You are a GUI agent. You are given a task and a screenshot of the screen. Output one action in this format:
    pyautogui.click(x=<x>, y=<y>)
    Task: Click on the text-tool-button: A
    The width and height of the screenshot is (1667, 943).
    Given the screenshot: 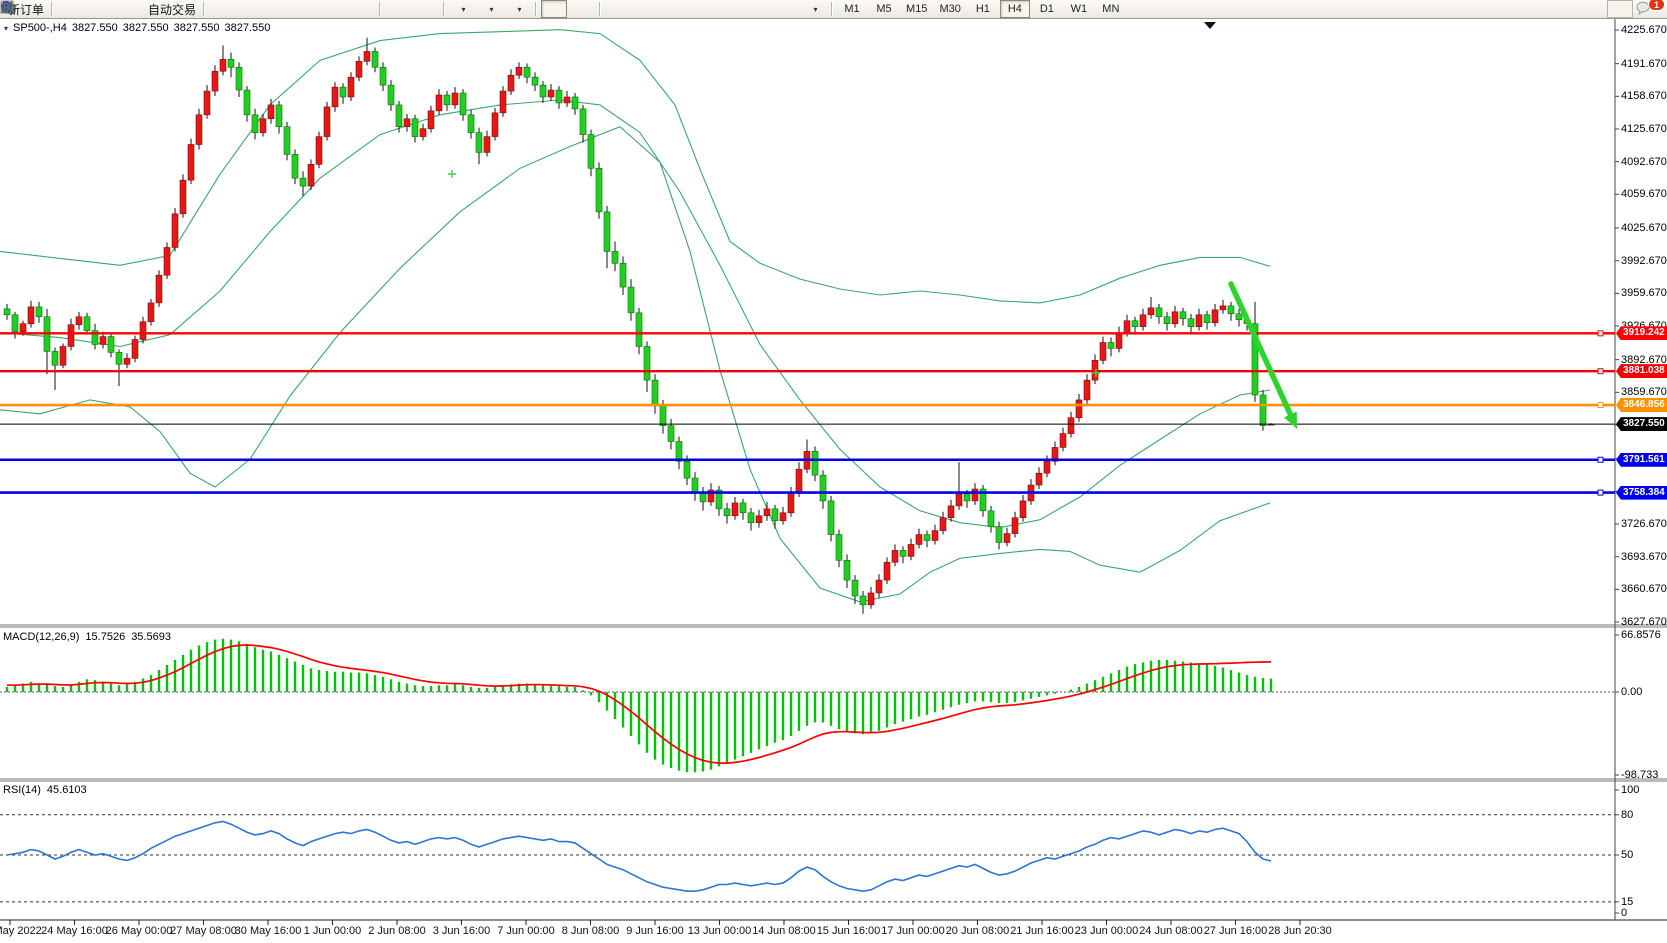 What is the action you would take?
    pyautogui.click(x=386, y=9)
    